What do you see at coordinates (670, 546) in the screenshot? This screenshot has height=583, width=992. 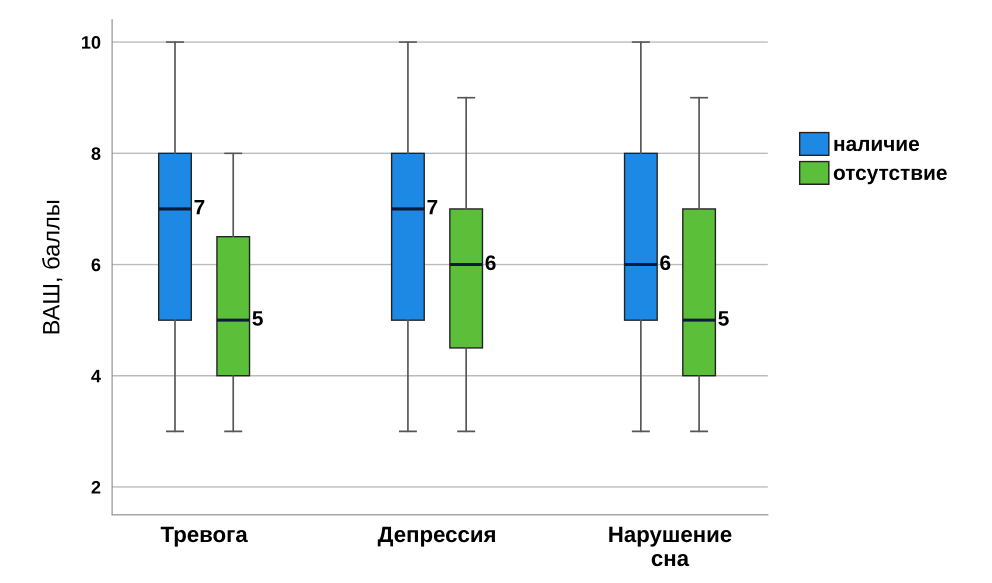 I see `x-tick-label: Нарушение сна` at bounding box center [670, 546].